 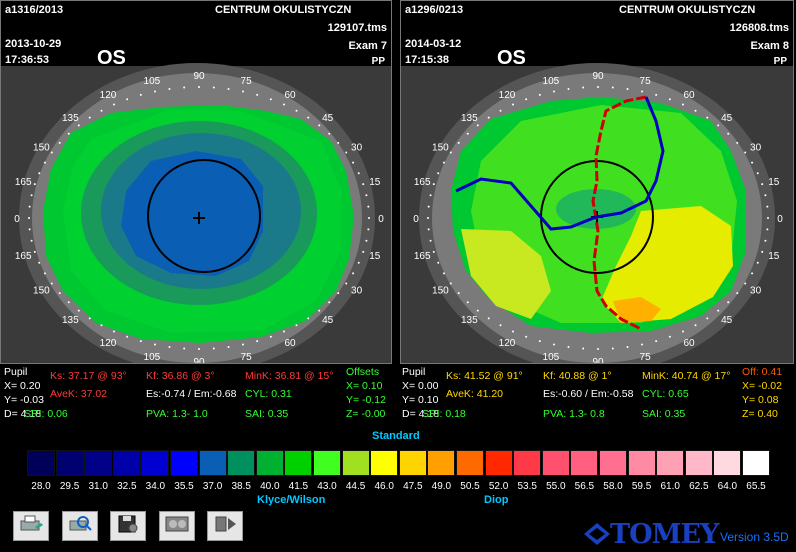 I want to click on scale-tick-label: 55.0, so click(x=556, y=486).